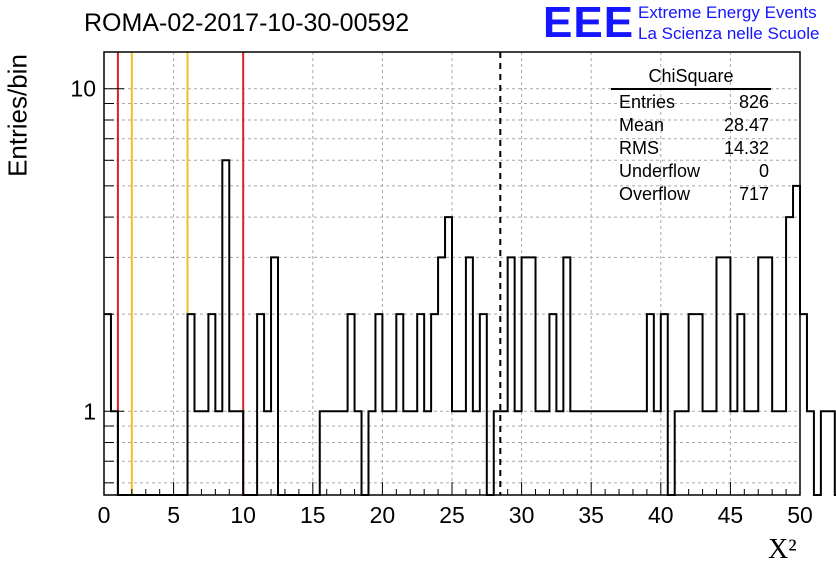  I want to click on stats-value: 14.32, so click(746, 148).